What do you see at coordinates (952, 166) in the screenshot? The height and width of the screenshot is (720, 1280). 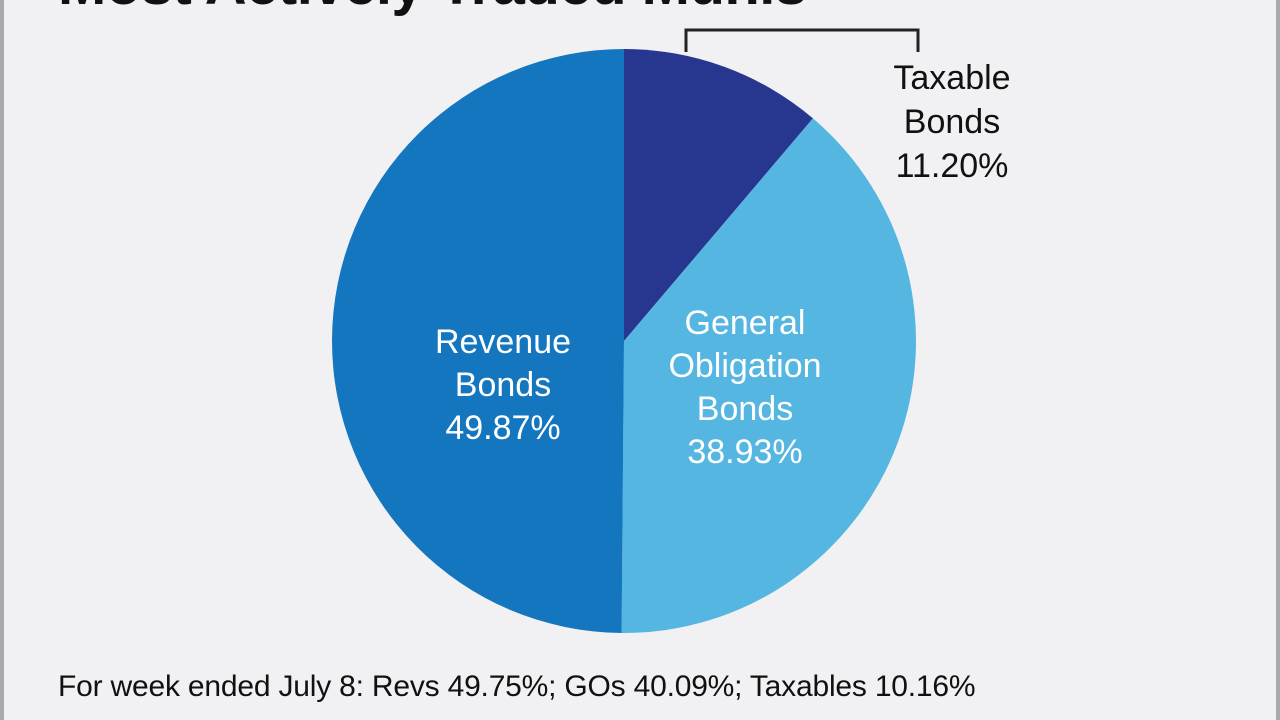 I see `taxable-bonds-value-label: 11.20%` at bounding box center [952, 166].